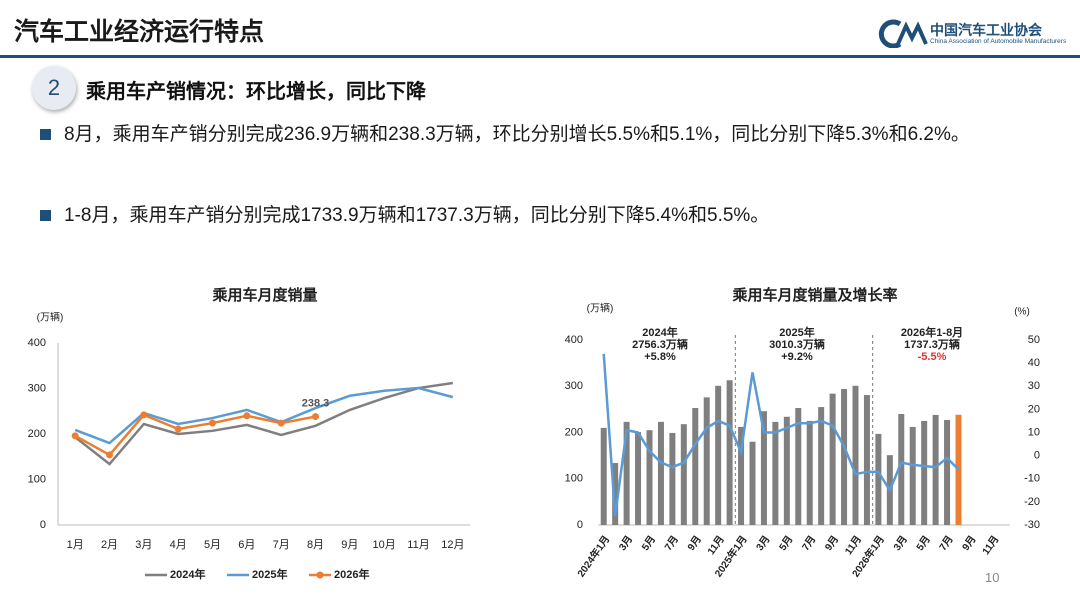 Image resolution: width=1080 pixels, height=607 pixels. What do you see at coordinates (269, 574) in the screenshot?
I see `legend-label: 2025年` at bounding box center [269, 574].